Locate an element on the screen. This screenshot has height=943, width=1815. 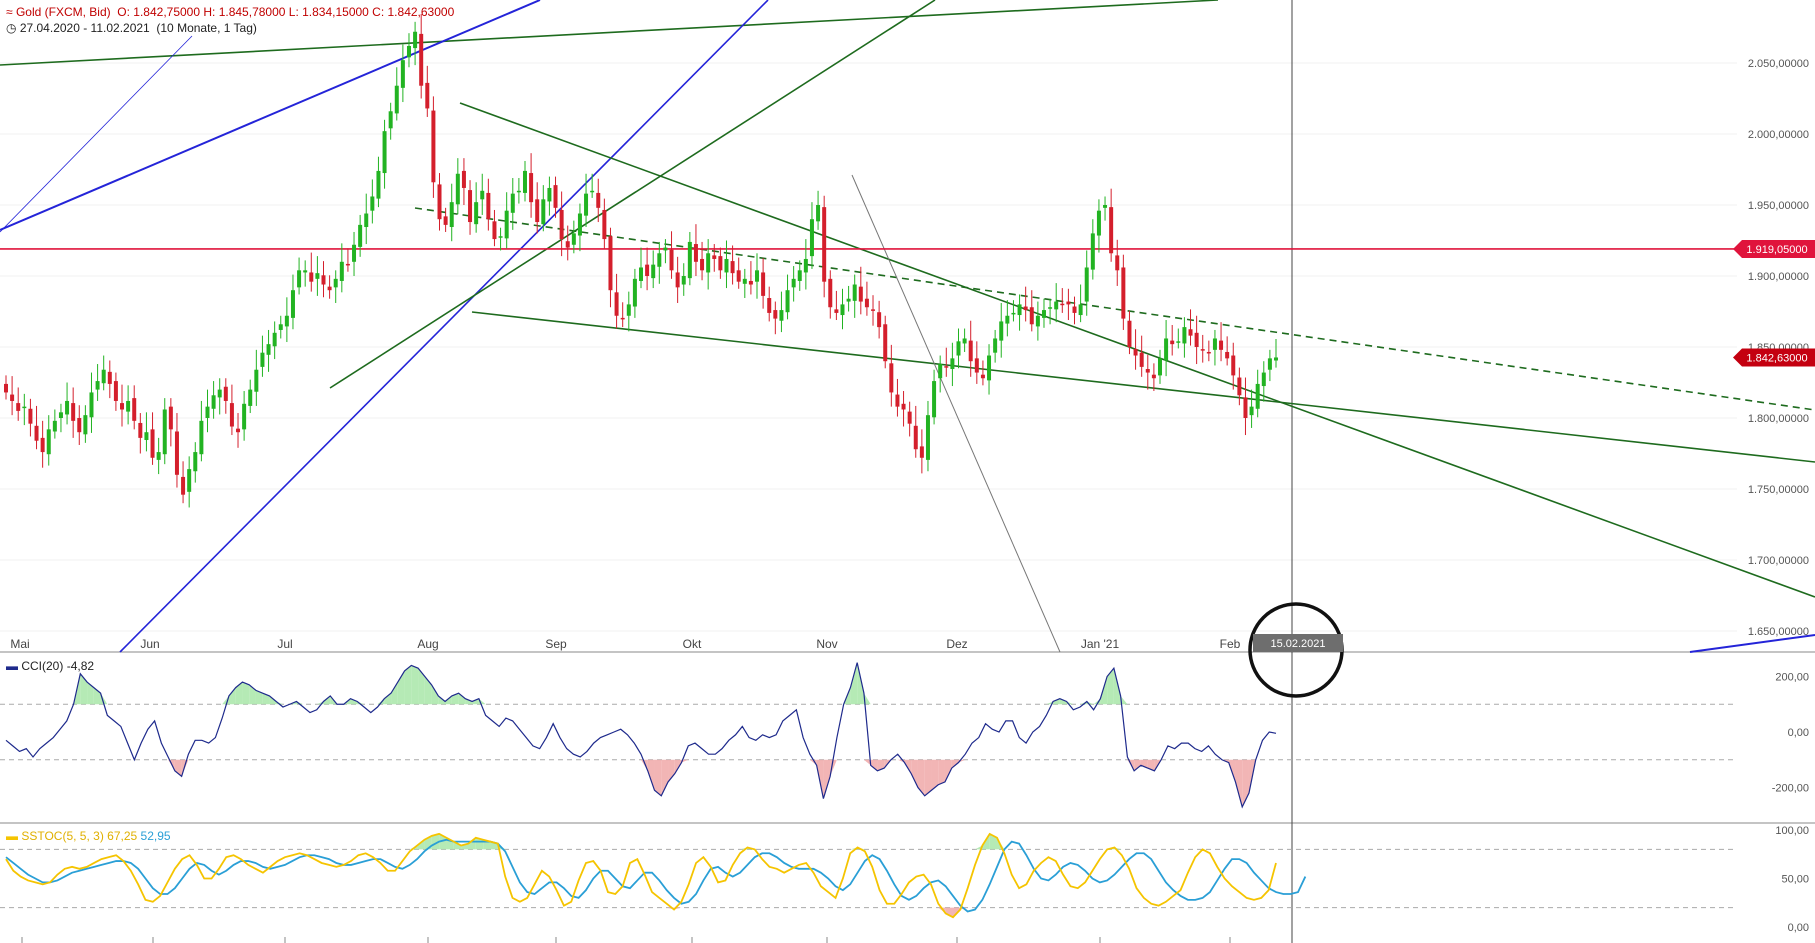
last-price-tag-bg is located at coordinates (1774, 357).